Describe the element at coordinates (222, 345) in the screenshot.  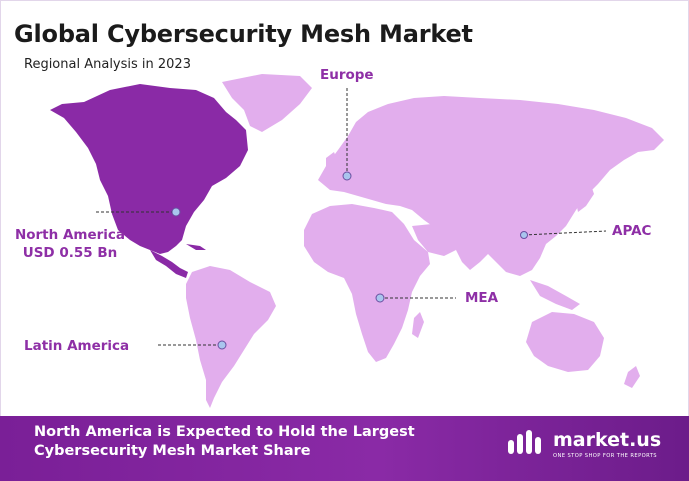
I see `latin-america-marker` at that location.